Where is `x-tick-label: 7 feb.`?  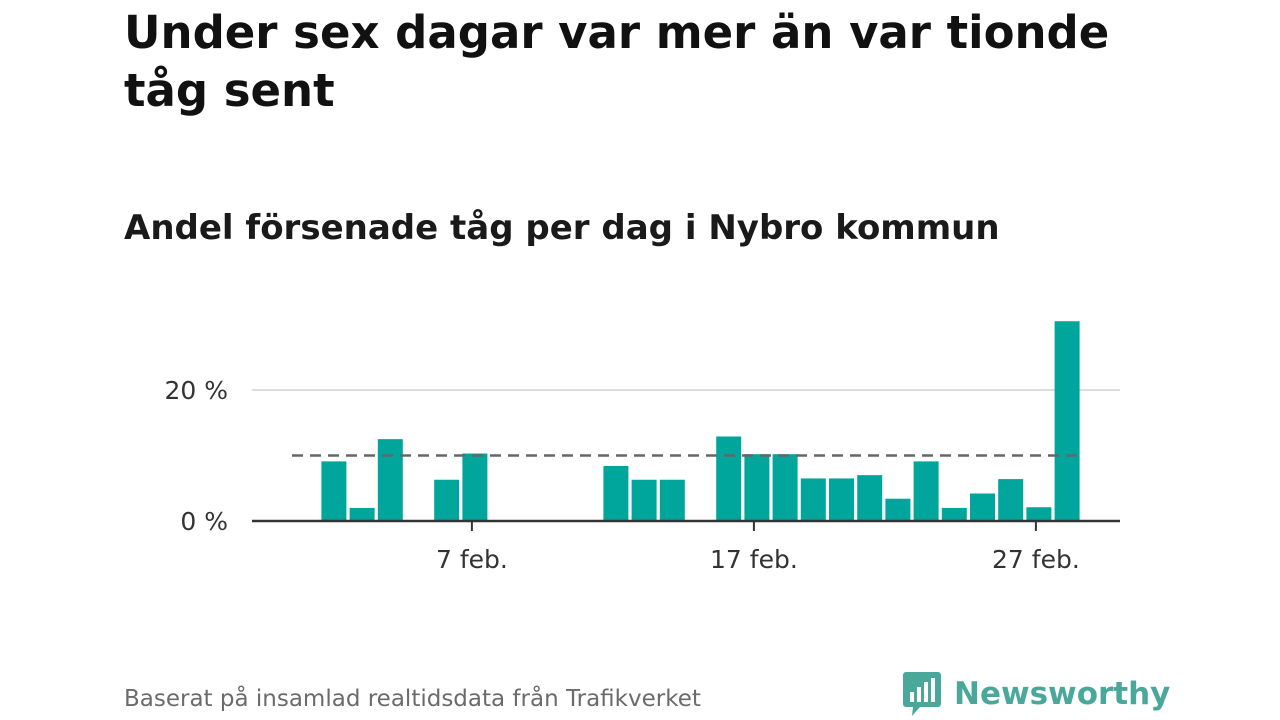
x-tick-label: 7 feb. is located at coordinates (472, 559).